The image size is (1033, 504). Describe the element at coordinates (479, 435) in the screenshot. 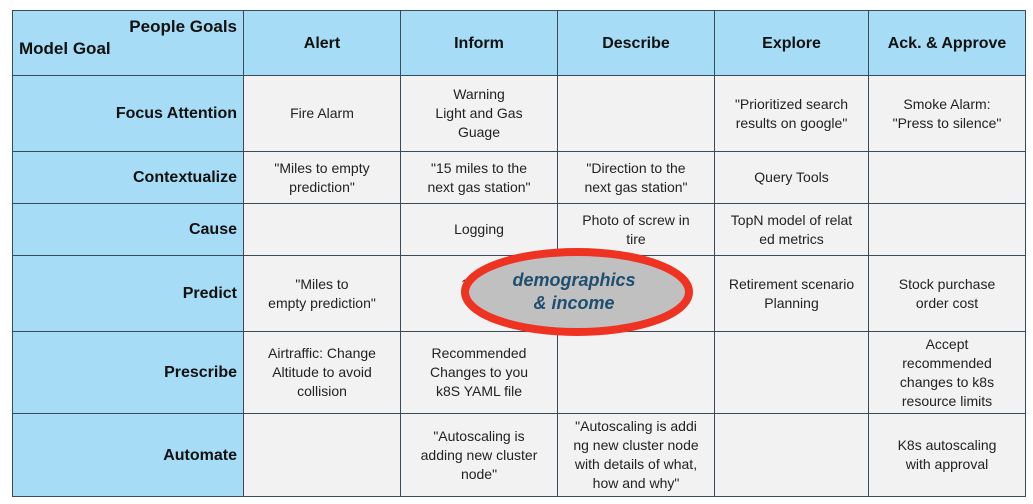

I see `cell-line: "Autoscaling is` at that location.